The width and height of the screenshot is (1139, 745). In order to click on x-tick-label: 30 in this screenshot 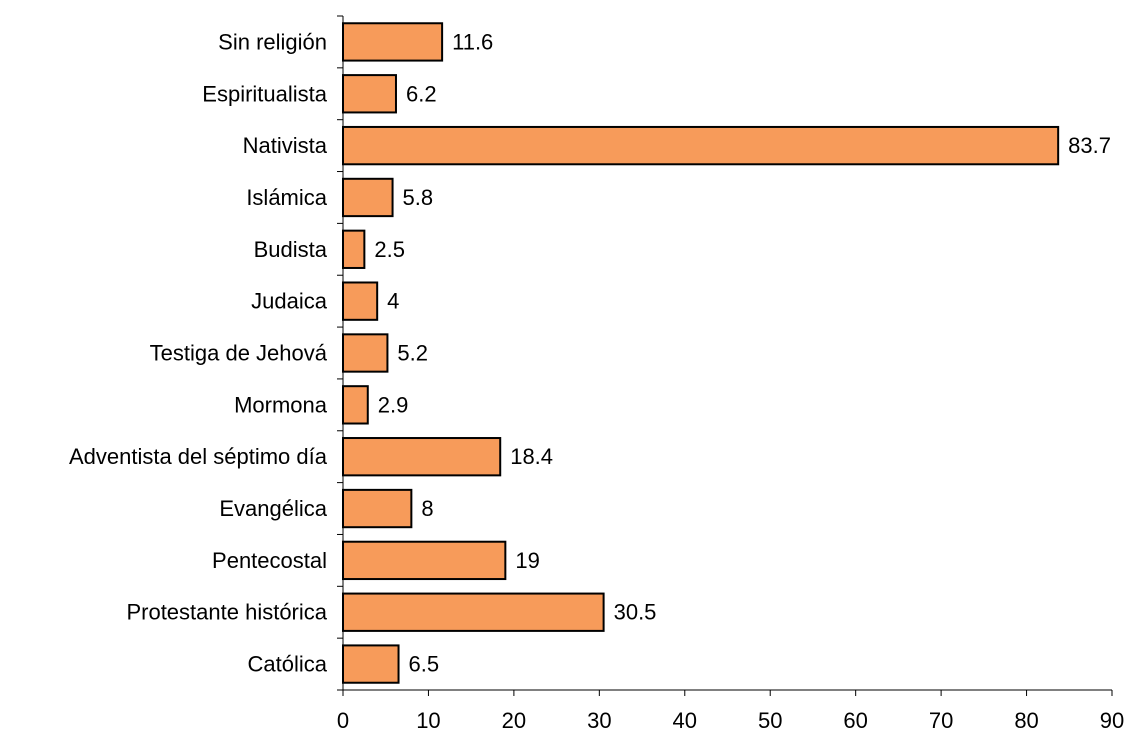, I will do `click(599, 720)`.